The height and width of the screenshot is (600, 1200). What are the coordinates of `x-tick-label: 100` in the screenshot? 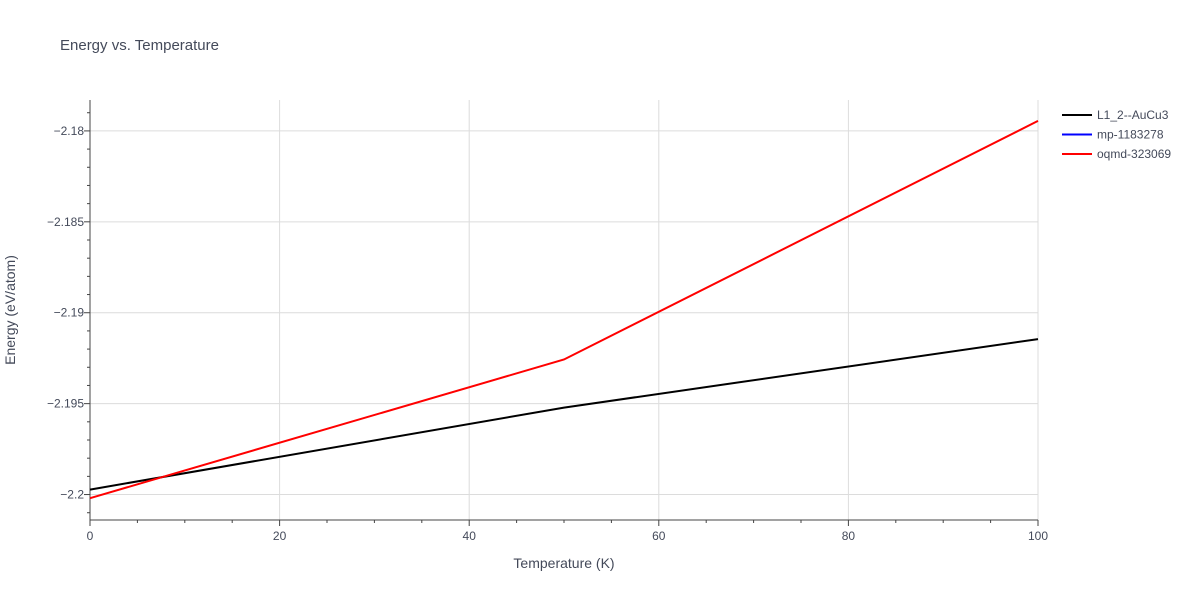 It's located at (1038, 536).